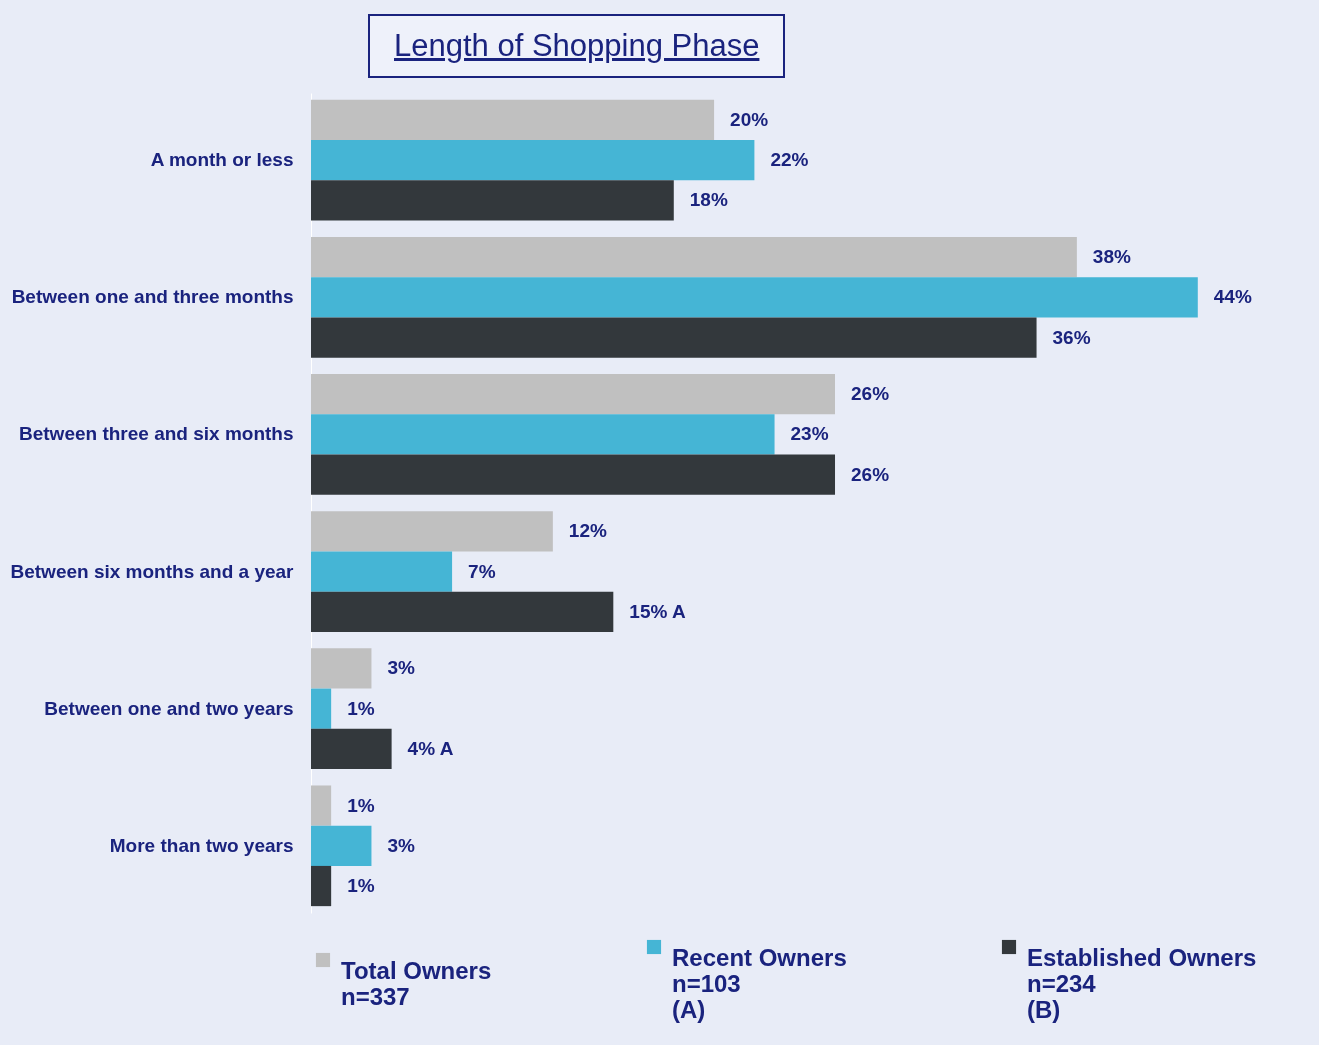  What do you see at coordinates (759, 983) in the screenshot?
I see `legend-label: Recent Owners n=103 (A)` at bounding box center [759, 983].